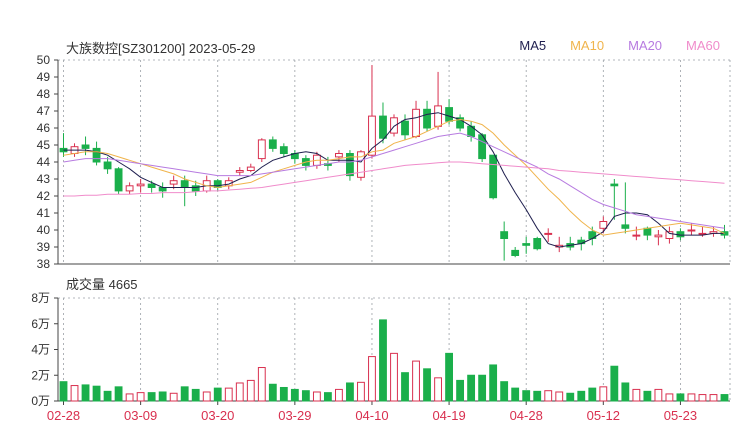 The image size is (740, 440). What do you see at coordinates (603, 415) in the screenshot?
I see `x-tick-label: 05-12` at bounding box center [603, 415].